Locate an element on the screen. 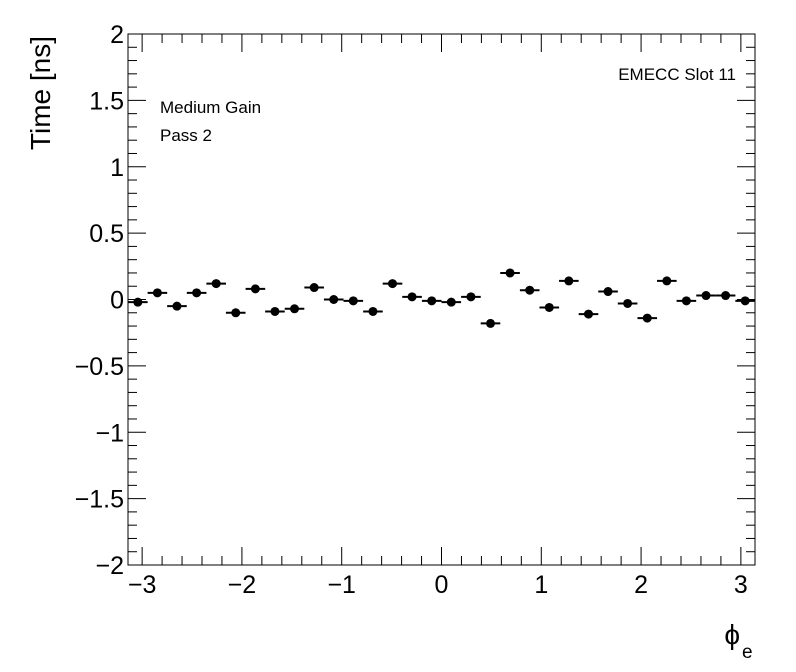  x-tick-label: −1 is located at coordinates (341, 585).